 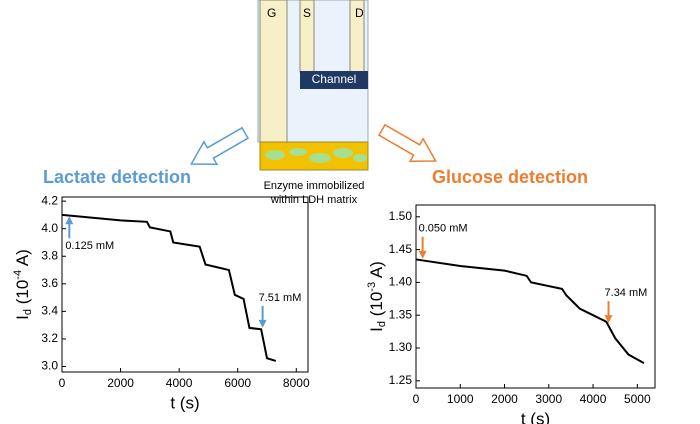 I want to click on matrix-label: within LDH matrix, so click(x=314, y=200).